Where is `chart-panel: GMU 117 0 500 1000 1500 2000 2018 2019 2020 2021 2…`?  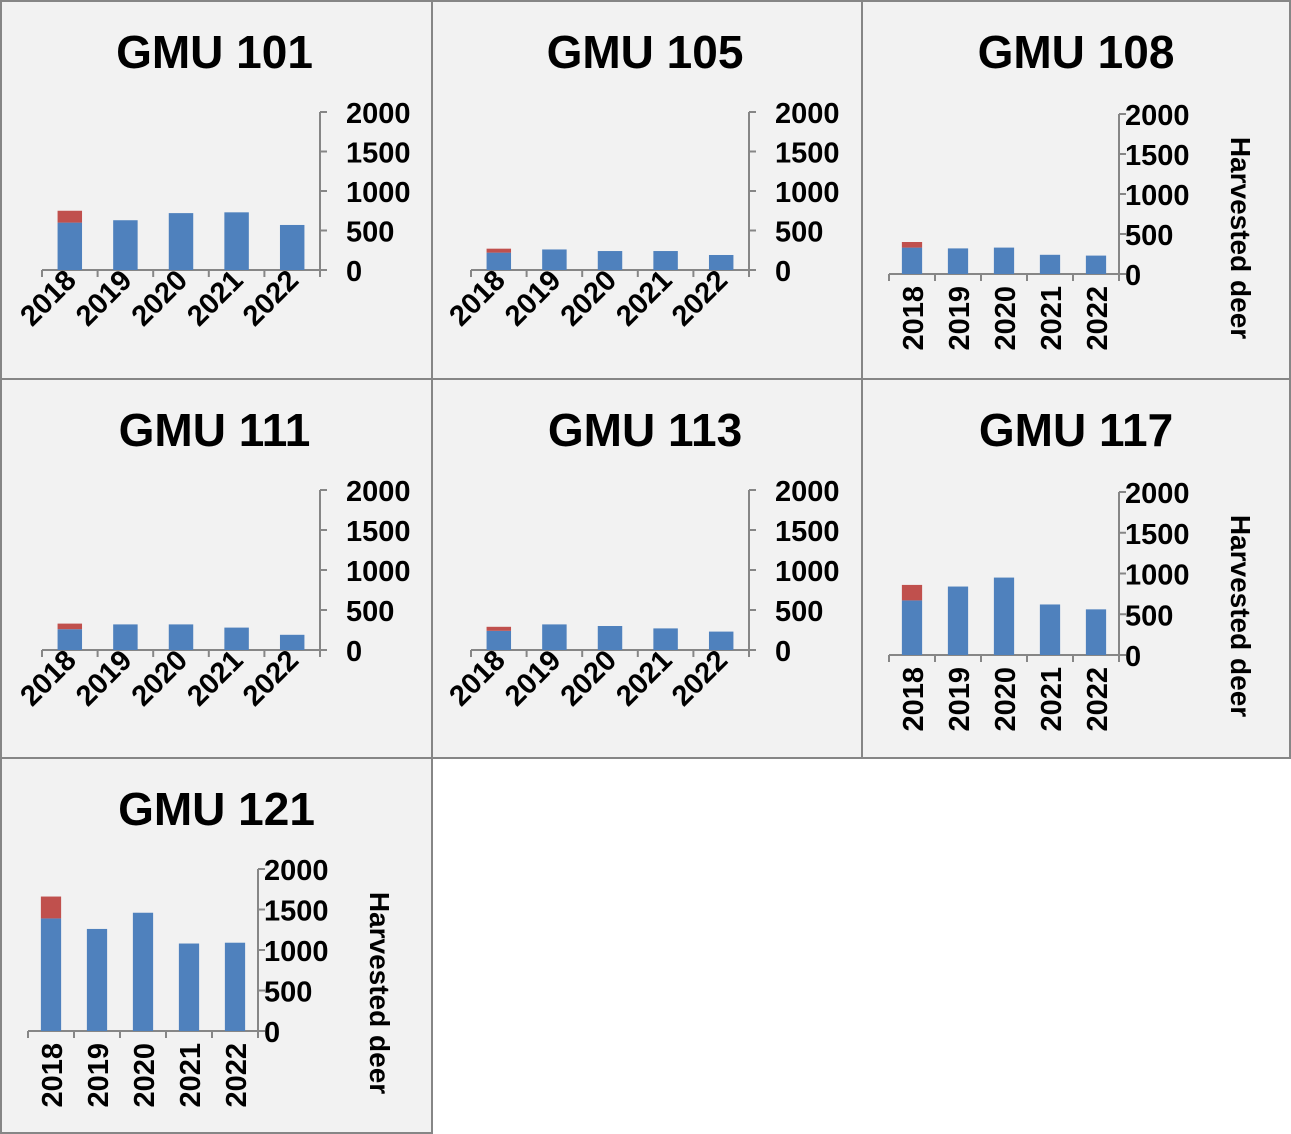 chart-panel: GMU 117 0 500 1000 1500 2000 2018 2019 2020 2021 2… is located at coordinates (1076, 568).